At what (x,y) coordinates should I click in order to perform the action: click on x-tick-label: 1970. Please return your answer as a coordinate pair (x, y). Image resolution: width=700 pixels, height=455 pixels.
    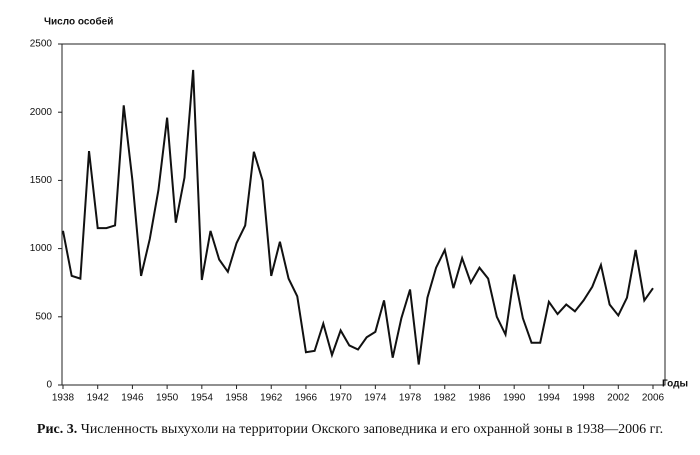
    Looking at the image, I should click on (341, 398).